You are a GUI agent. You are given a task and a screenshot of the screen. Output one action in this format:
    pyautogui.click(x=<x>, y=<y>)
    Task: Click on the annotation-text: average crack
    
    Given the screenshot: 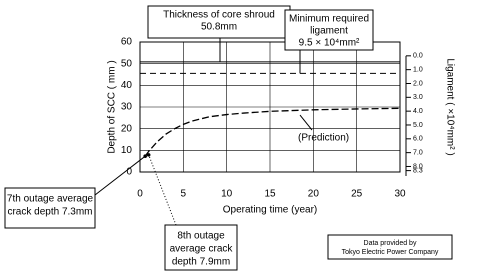 What is the action you would take?
    pyautogui.click(x=202, y=249)
    